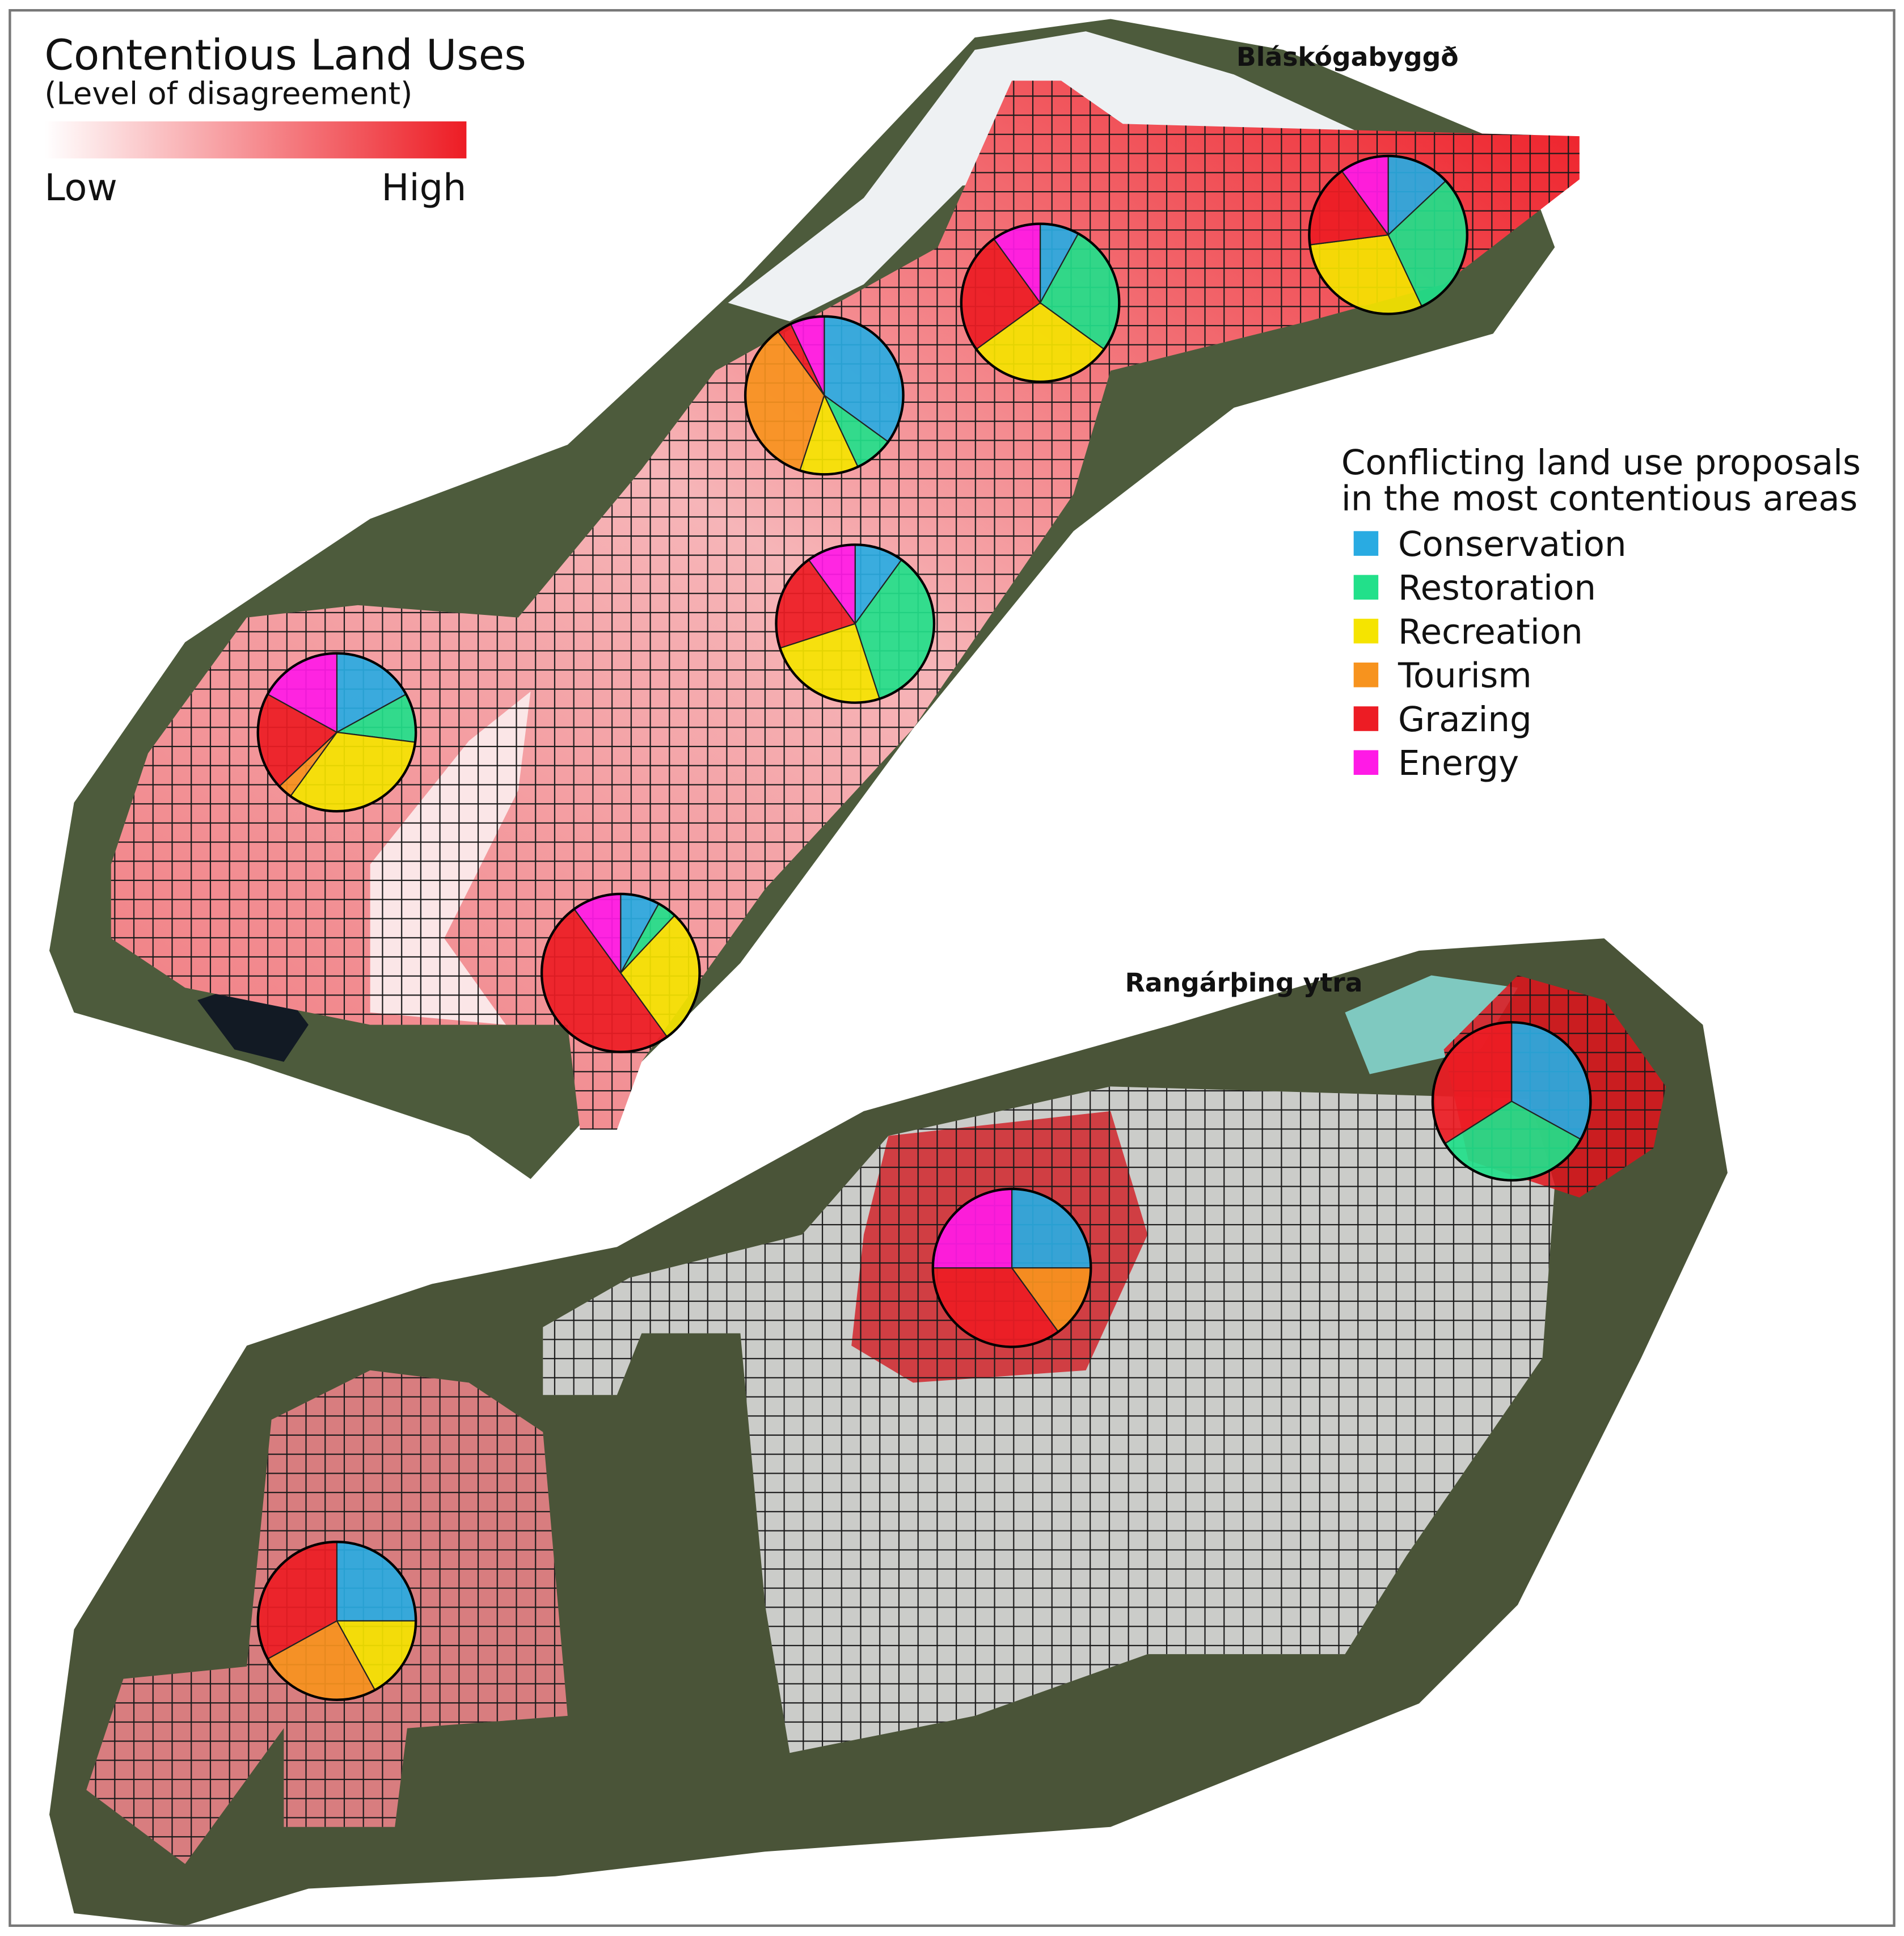 This screenshot has height=1936, width=1904. What do you see at coordinates (1490, 631) in the screenshot?
I see `legend-label: Recreation` at bounding box center [1490, 631].